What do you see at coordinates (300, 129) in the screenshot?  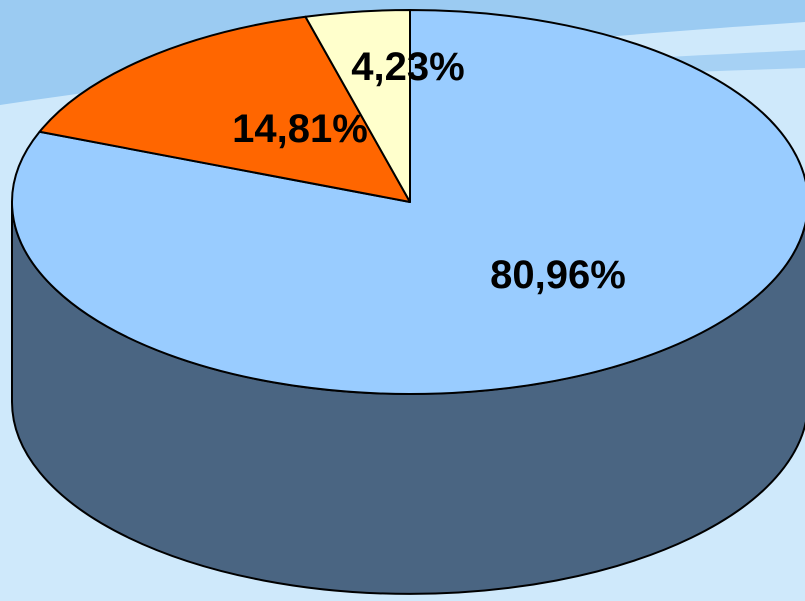 I see `slice-label-2: 14,81%` at bounding box center [300, 129].